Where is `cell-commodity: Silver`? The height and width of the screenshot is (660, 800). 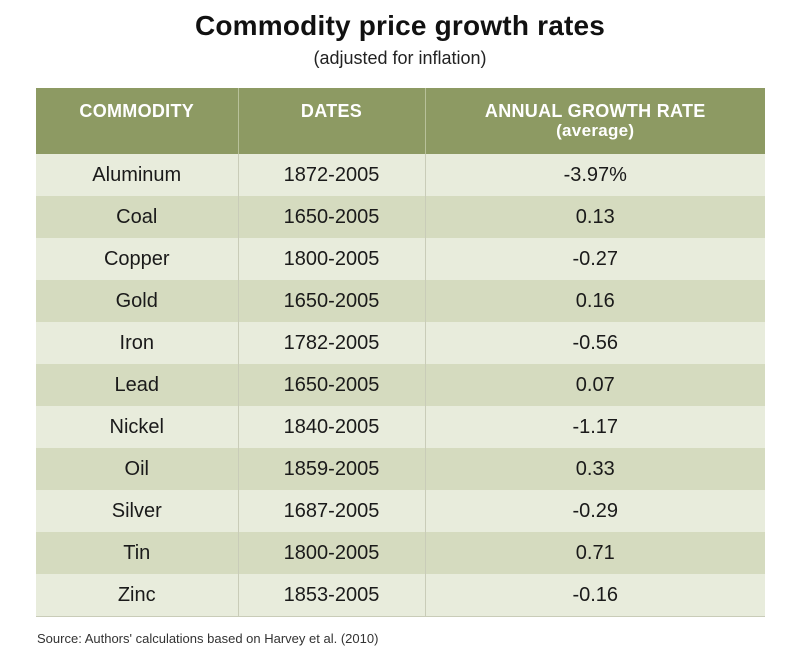
cell-commodity: Silver is located at coordinates (137, 511).